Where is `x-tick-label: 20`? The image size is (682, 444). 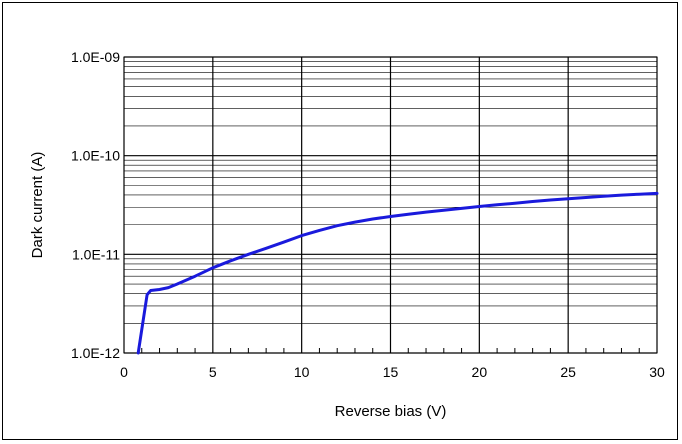
x-tick-label: 20 is located at coordinates (480, 372).